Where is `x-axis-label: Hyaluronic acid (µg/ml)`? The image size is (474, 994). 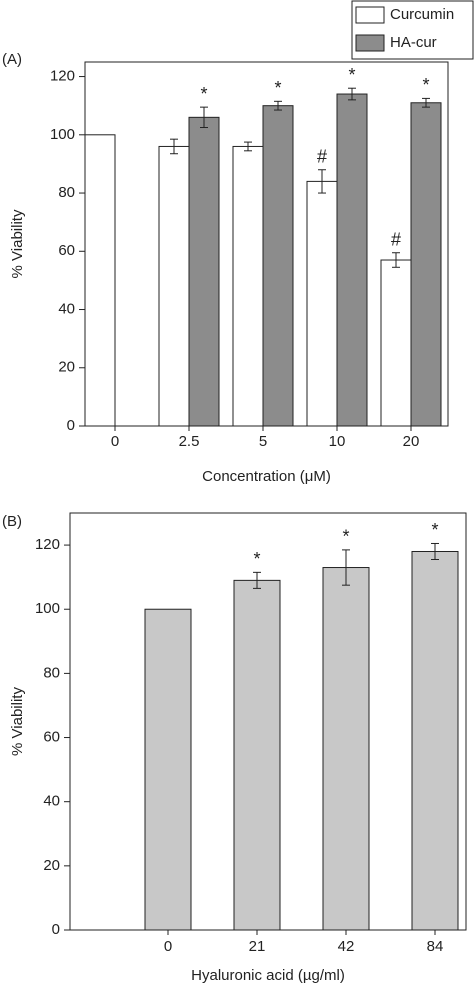
x-axis-label: Hyaluronic acid (µg/ml) is located at coordinates (268, 975).